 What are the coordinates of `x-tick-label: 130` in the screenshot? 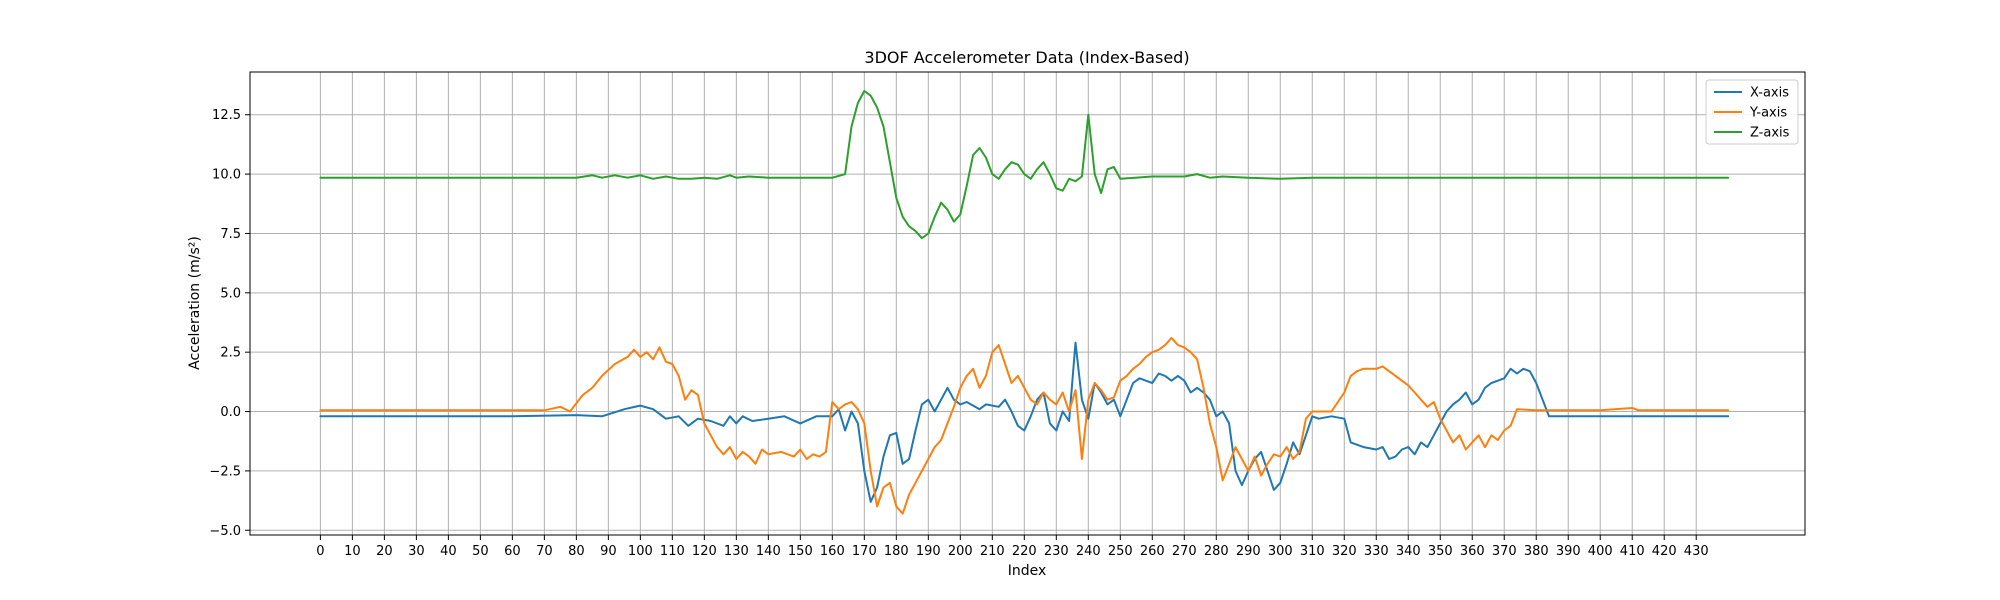 It's located at (736, 551).